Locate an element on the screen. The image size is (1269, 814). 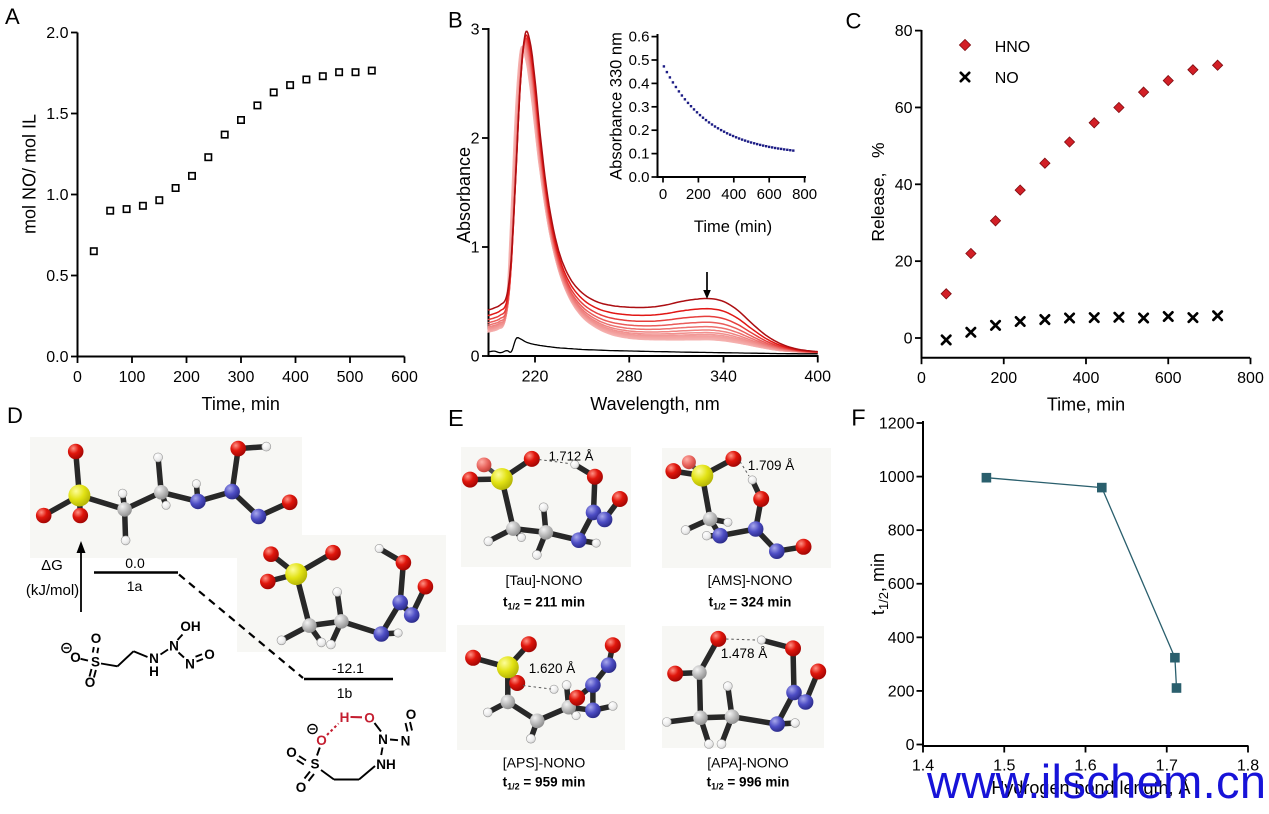
svg-text: Time (min) is located at coordinates (733, 227).